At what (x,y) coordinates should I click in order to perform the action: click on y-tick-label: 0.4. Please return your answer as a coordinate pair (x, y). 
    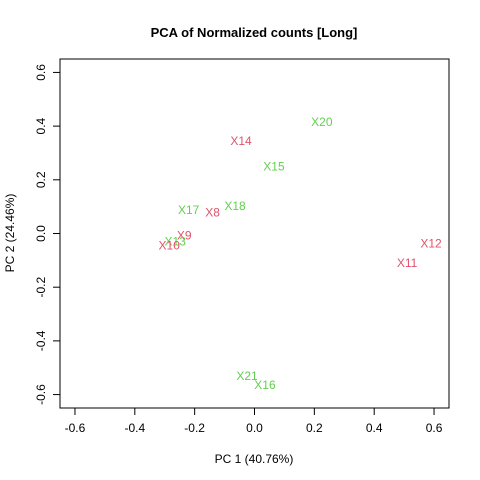
    Looking at the image, I should click on (41, 125).